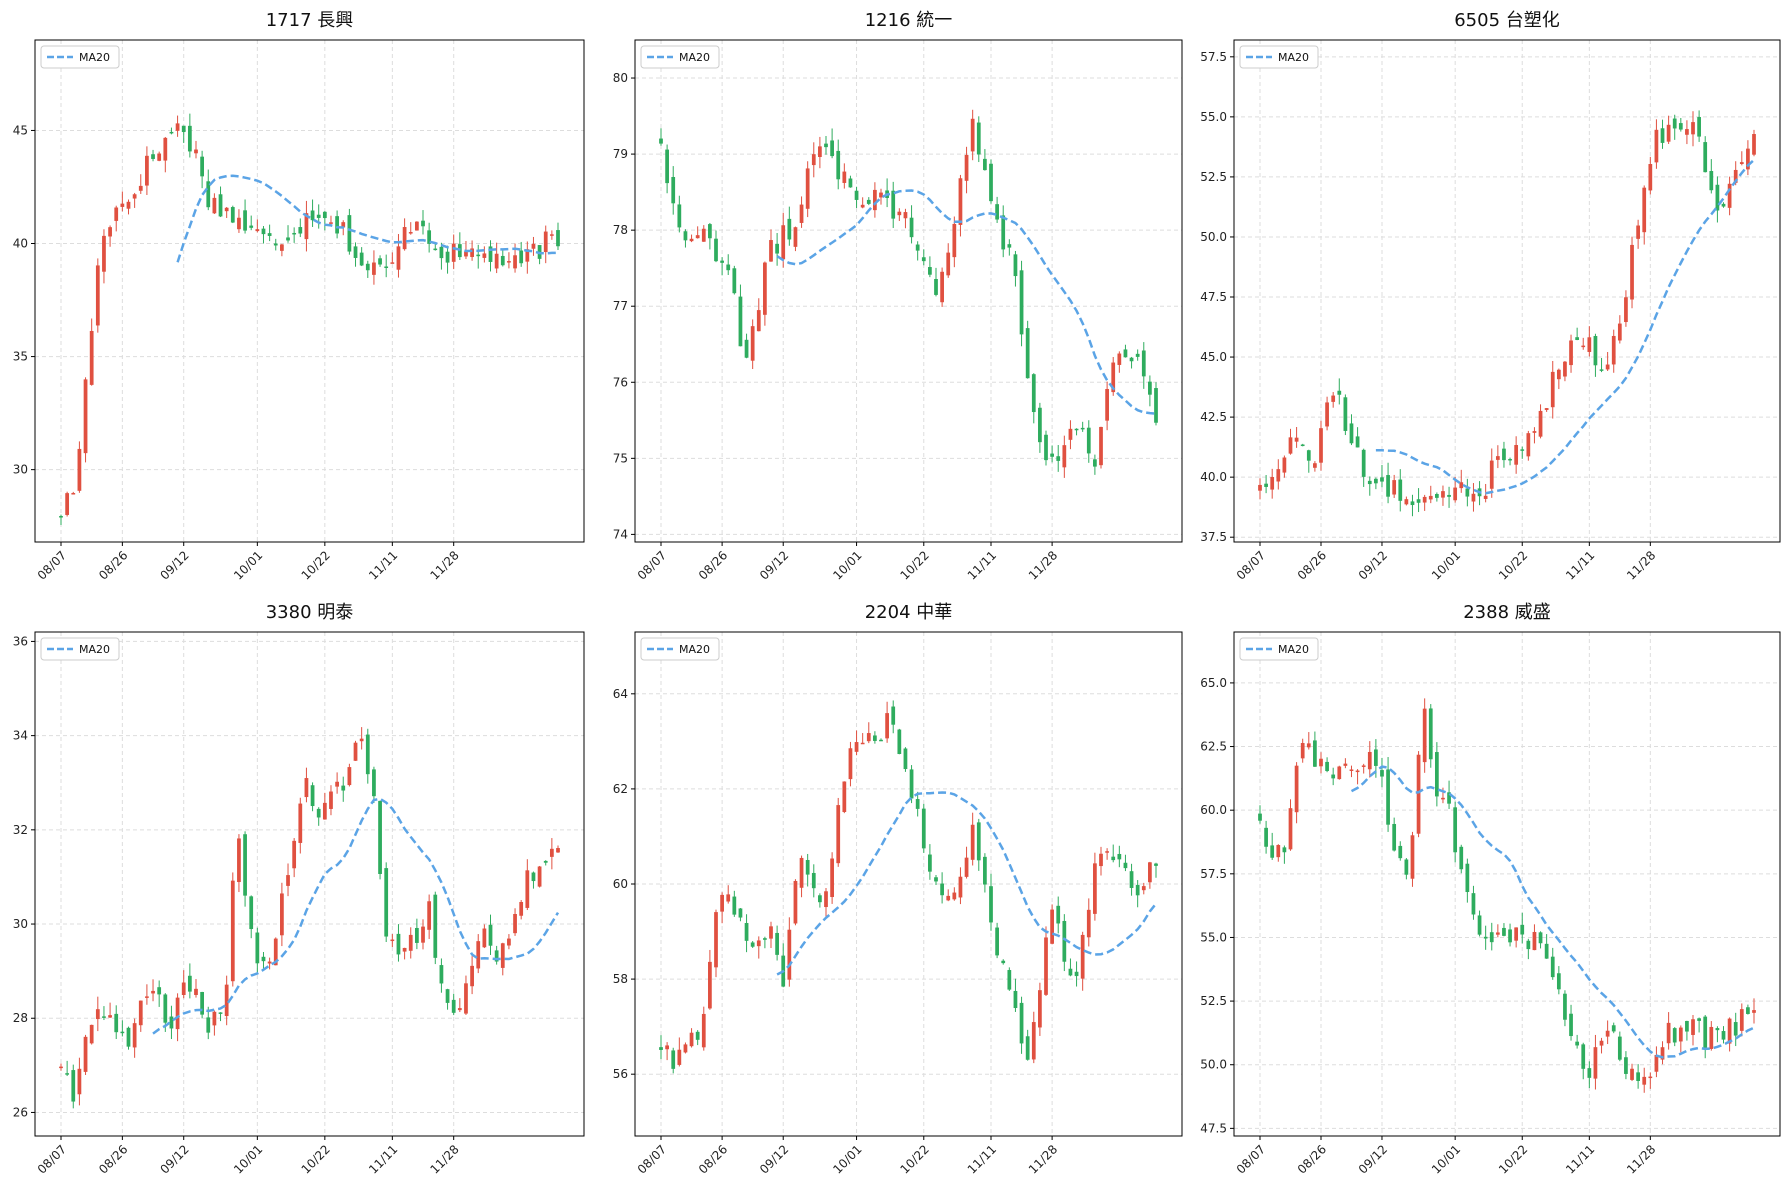  Describe the element at coordinates (1213, 937) in the screenshot. I see `y-tick-label: 55.0` at that location.